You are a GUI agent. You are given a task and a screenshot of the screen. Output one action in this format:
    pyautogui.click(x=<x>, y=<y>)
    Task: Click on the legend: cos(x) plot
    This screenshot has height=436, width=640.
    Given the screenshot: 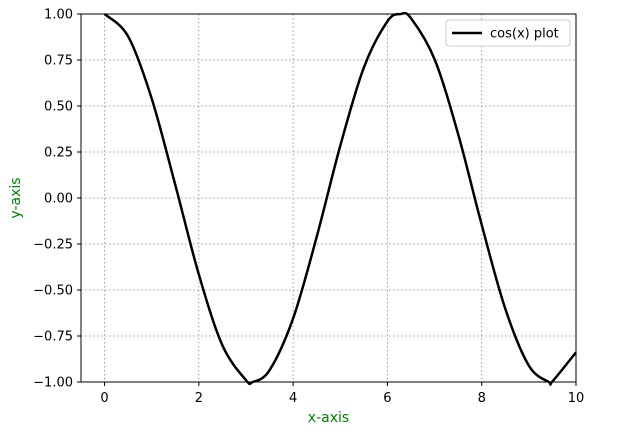 What is the action you would take?
    pyautogui.click(x=508, y=33)
    